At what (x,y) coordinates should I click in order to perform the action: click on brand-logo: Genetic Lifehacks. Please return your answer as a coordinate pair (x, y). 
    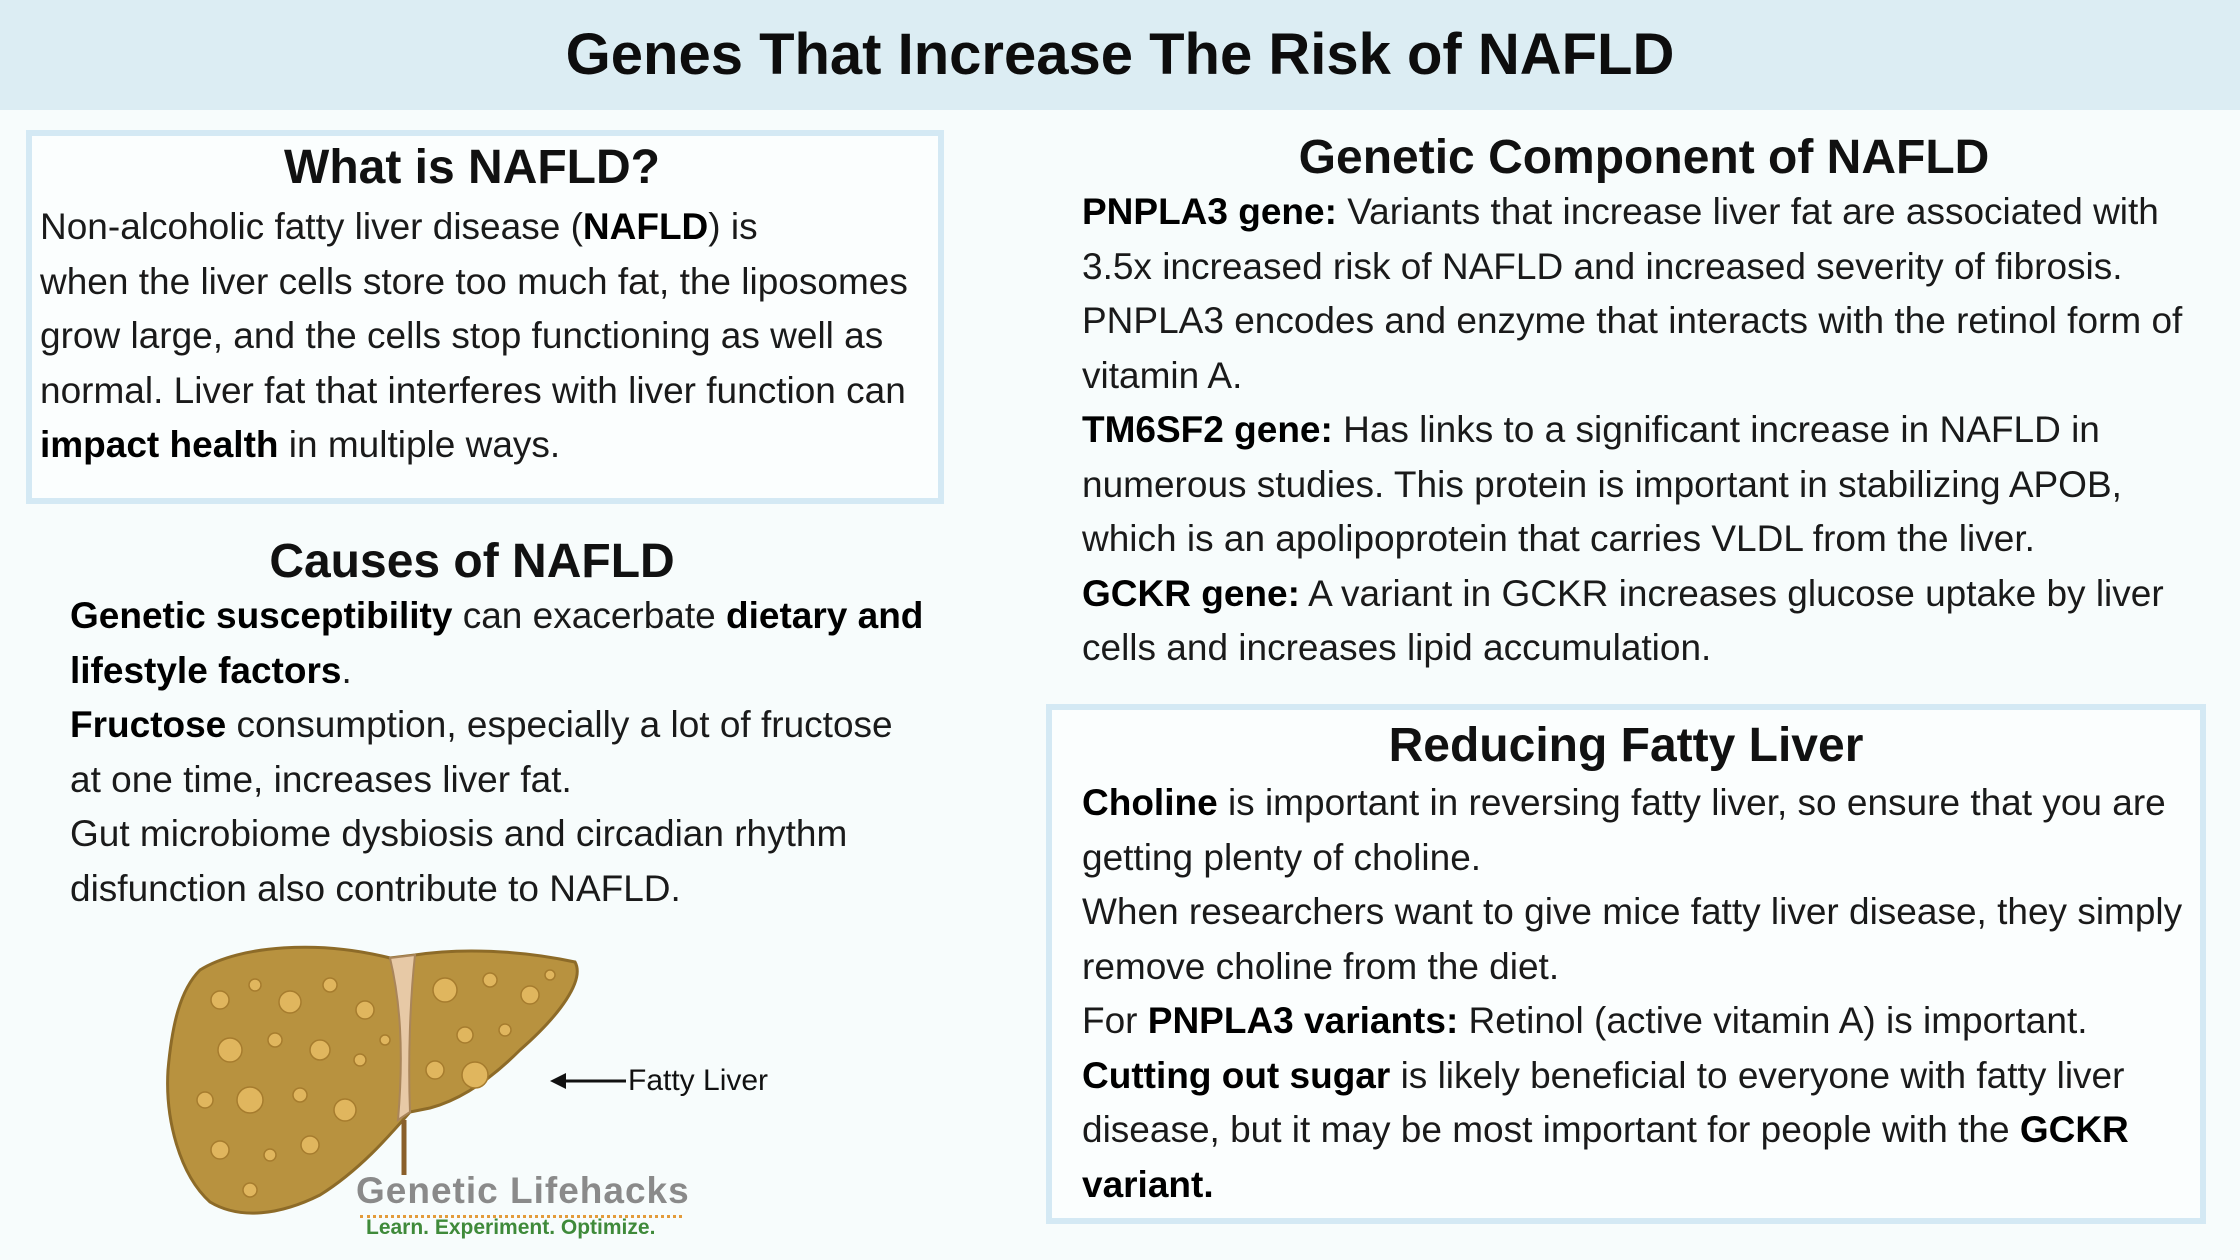
    Looking at the image, I should click on (523, 1190).